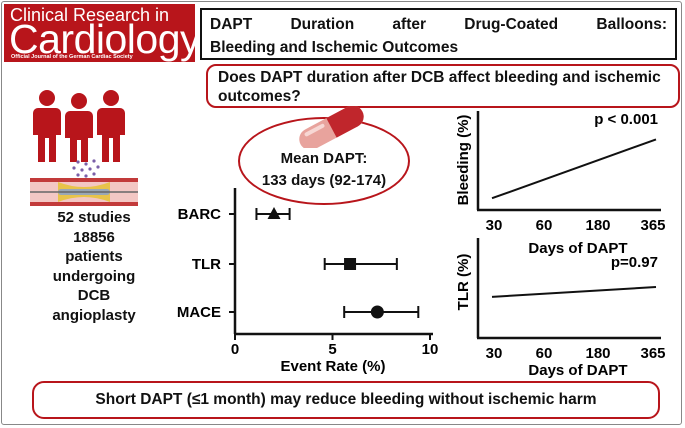 The width and height of the screenshot is (685, 428). What do you see at coordinates (206, 264) in the screenshot?
I see `forest-category-label: TLR` at bounding box center [206, 264].